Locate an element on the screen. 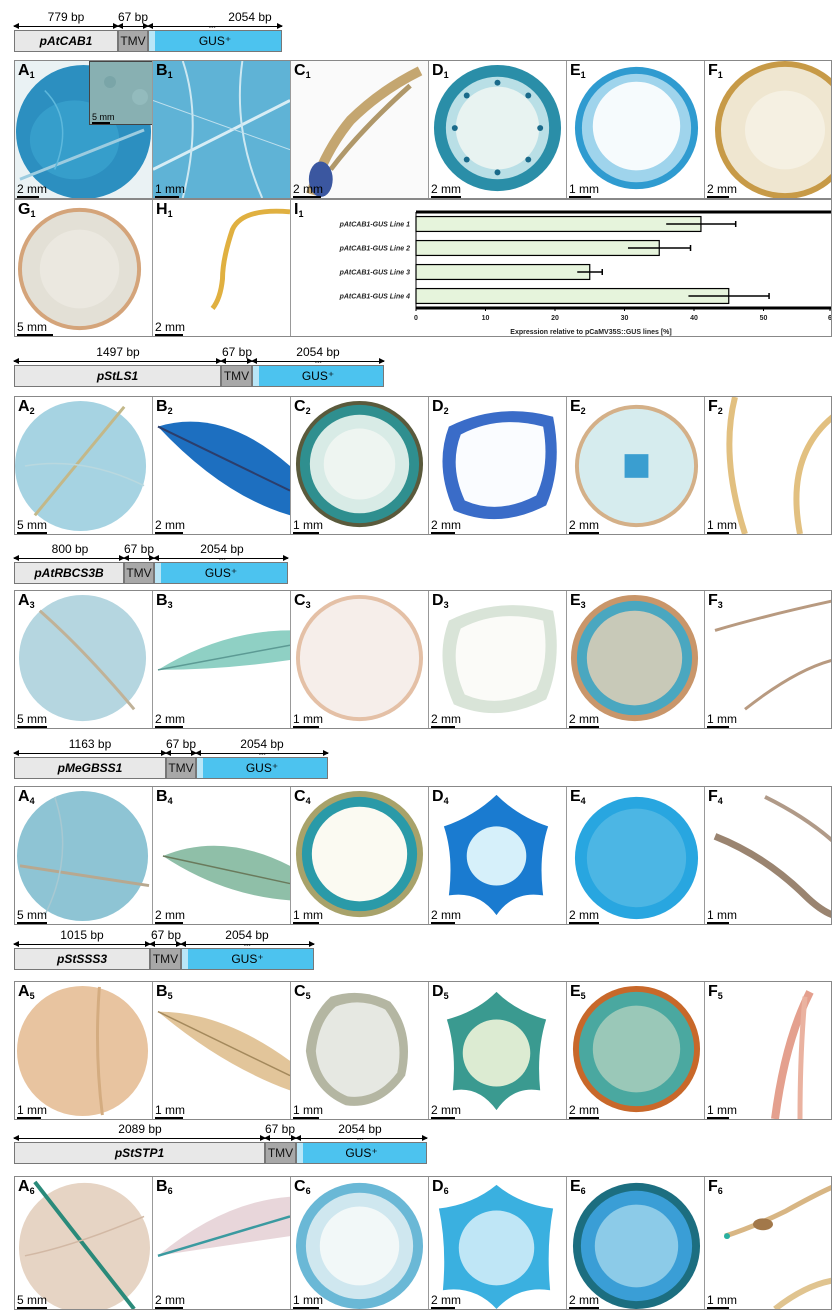 The image size is (832, 1310). promoter-box: pStSTP1 is located at coordinates (139, 1153).